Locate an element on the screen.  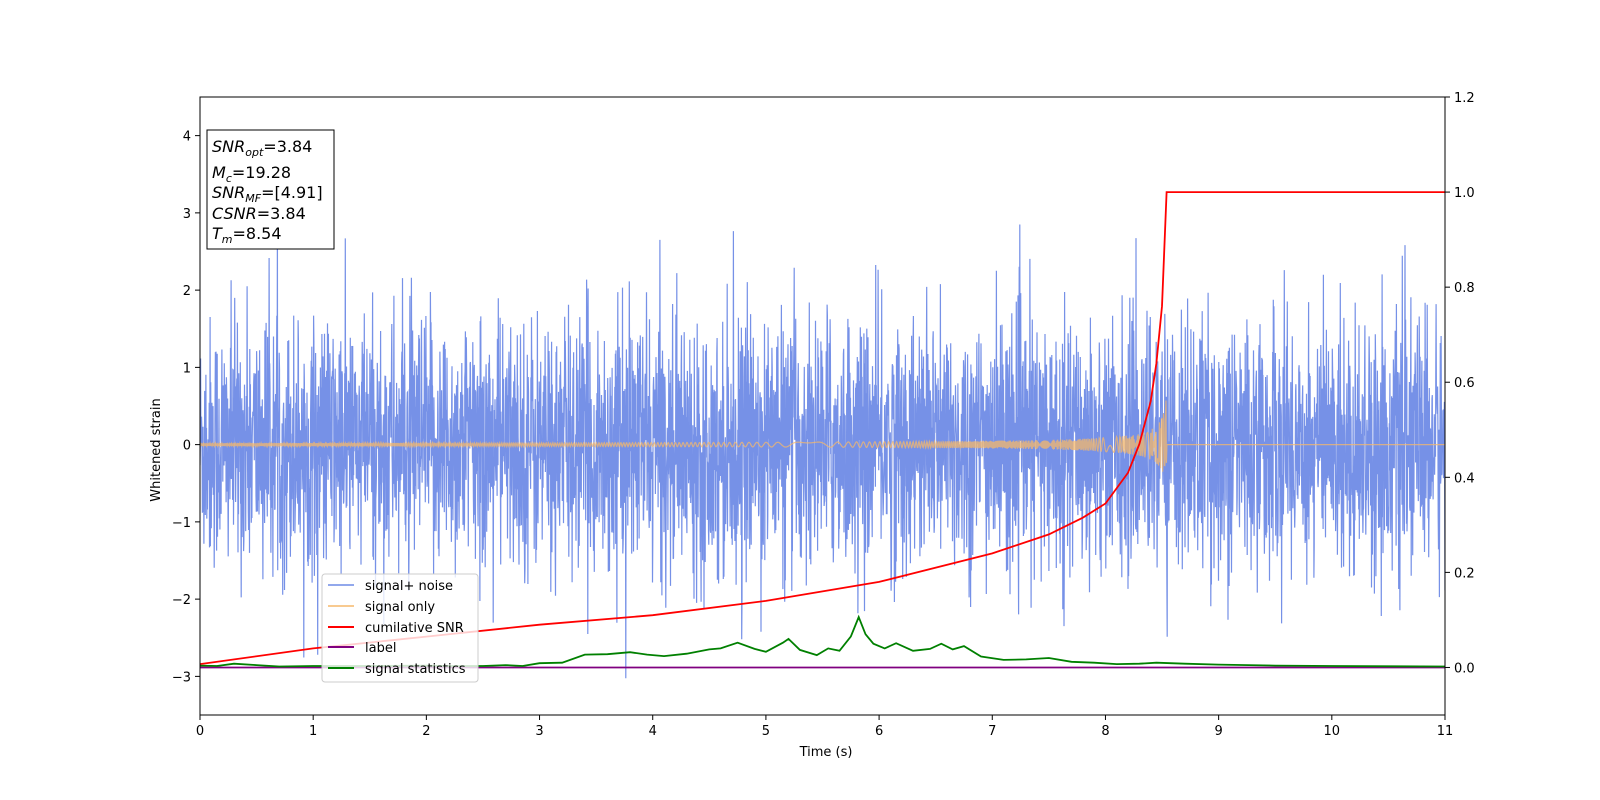
y2-tick-label: 0.2 is located at coordinates (1464, 573).